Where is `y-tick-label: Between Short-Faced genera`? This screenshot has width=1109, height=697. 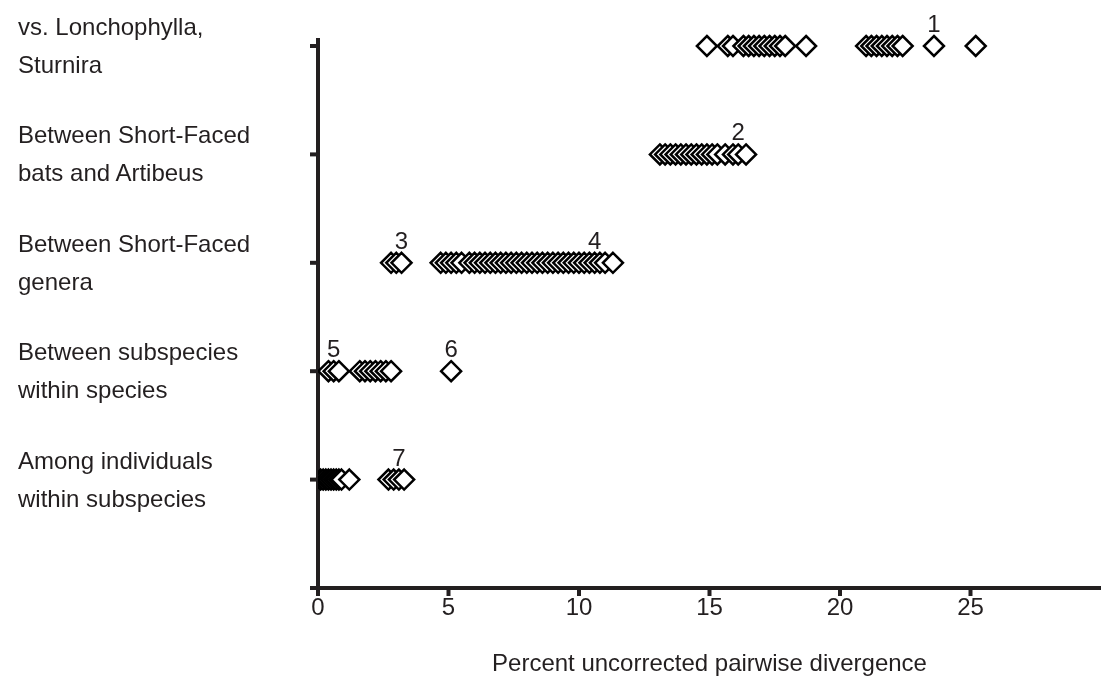
y-tick-label: Between Short-Faced genera is located at coordinates (134, 262).